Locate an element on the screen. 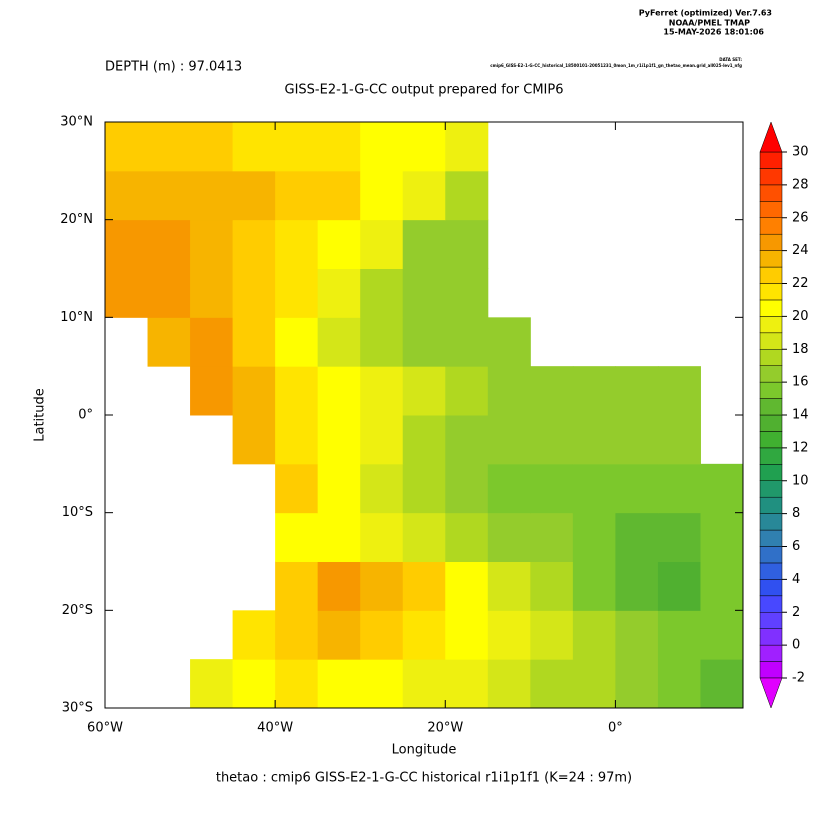  colorbar-tick-label: 22 is located at coordinates (800, 283).